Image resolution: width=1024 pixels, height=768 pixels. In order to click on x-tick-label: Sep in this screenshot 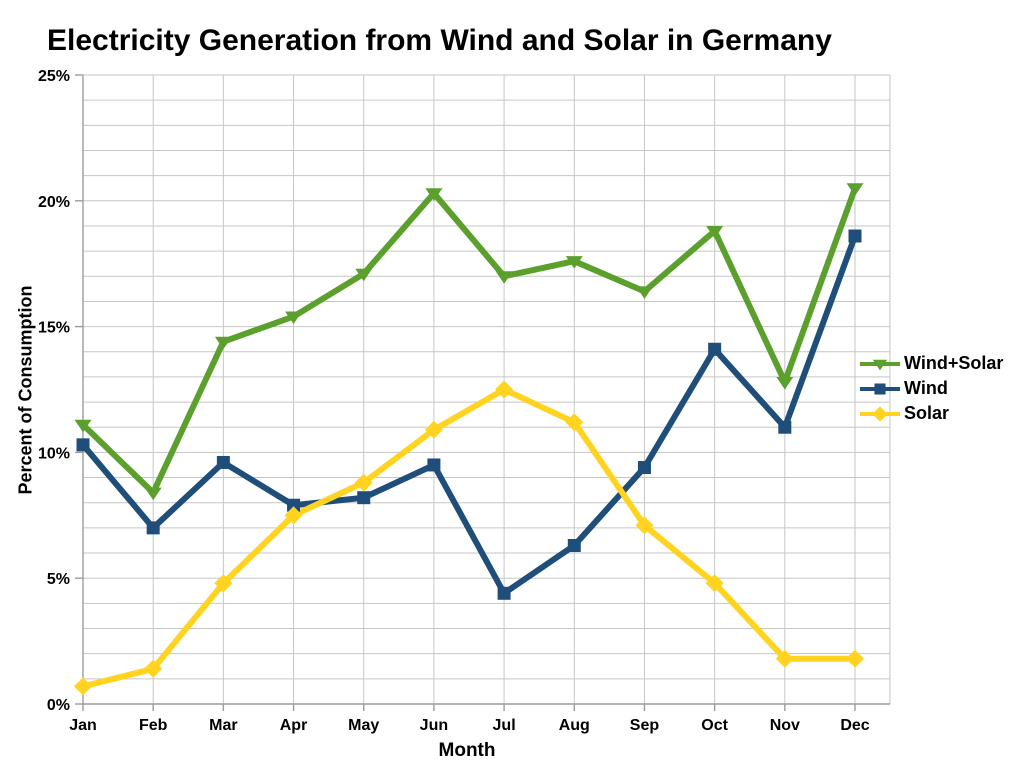, I will do `click(645, 725)`.